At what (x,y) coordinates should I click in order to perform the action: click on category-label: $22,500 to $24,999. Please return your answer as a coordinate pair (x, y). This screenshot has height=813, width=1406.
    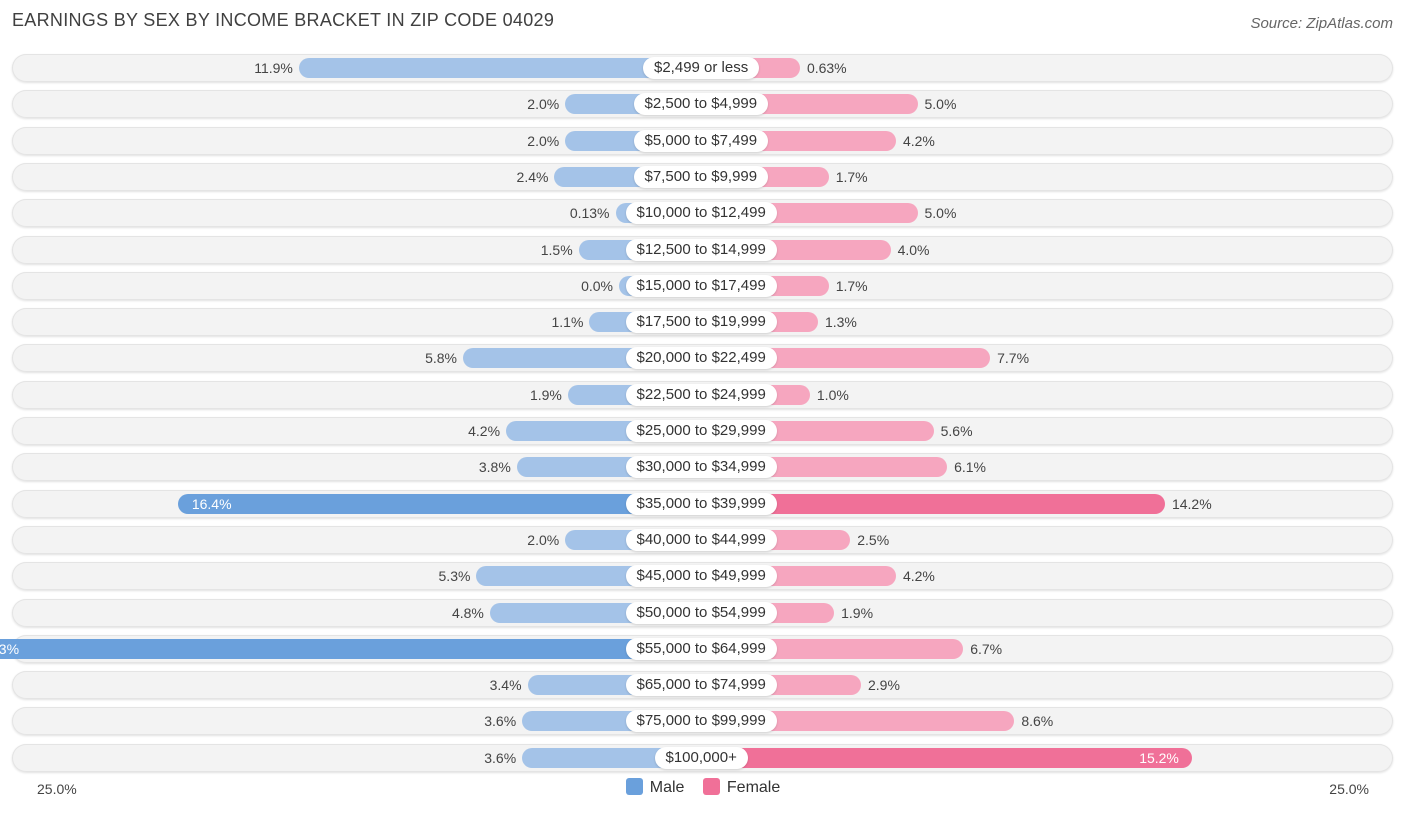
    Looking at the image, I should click on (701, 394).